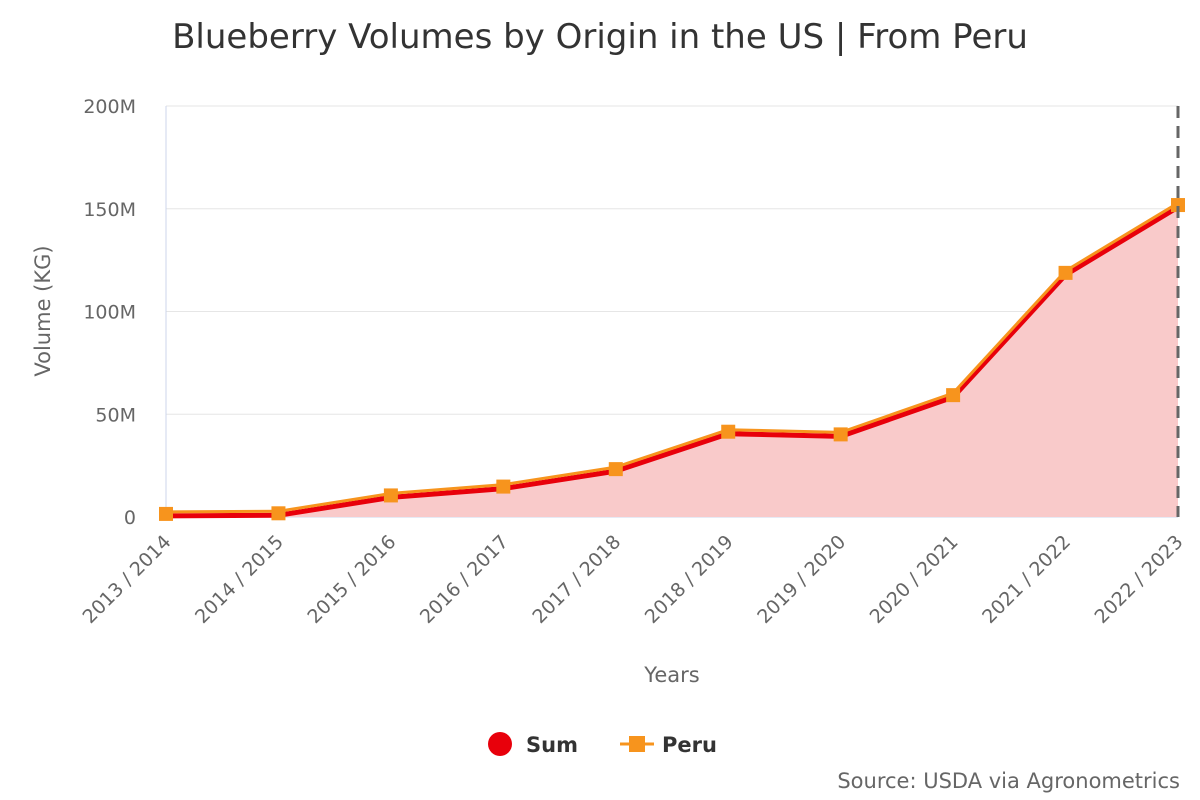 The image size is (1200, 800). What do you see at coordinates (1139, 579) in the screenshot?
I see `x-tick-label: 2022 / 2023` at bounding box center [1139, 579].